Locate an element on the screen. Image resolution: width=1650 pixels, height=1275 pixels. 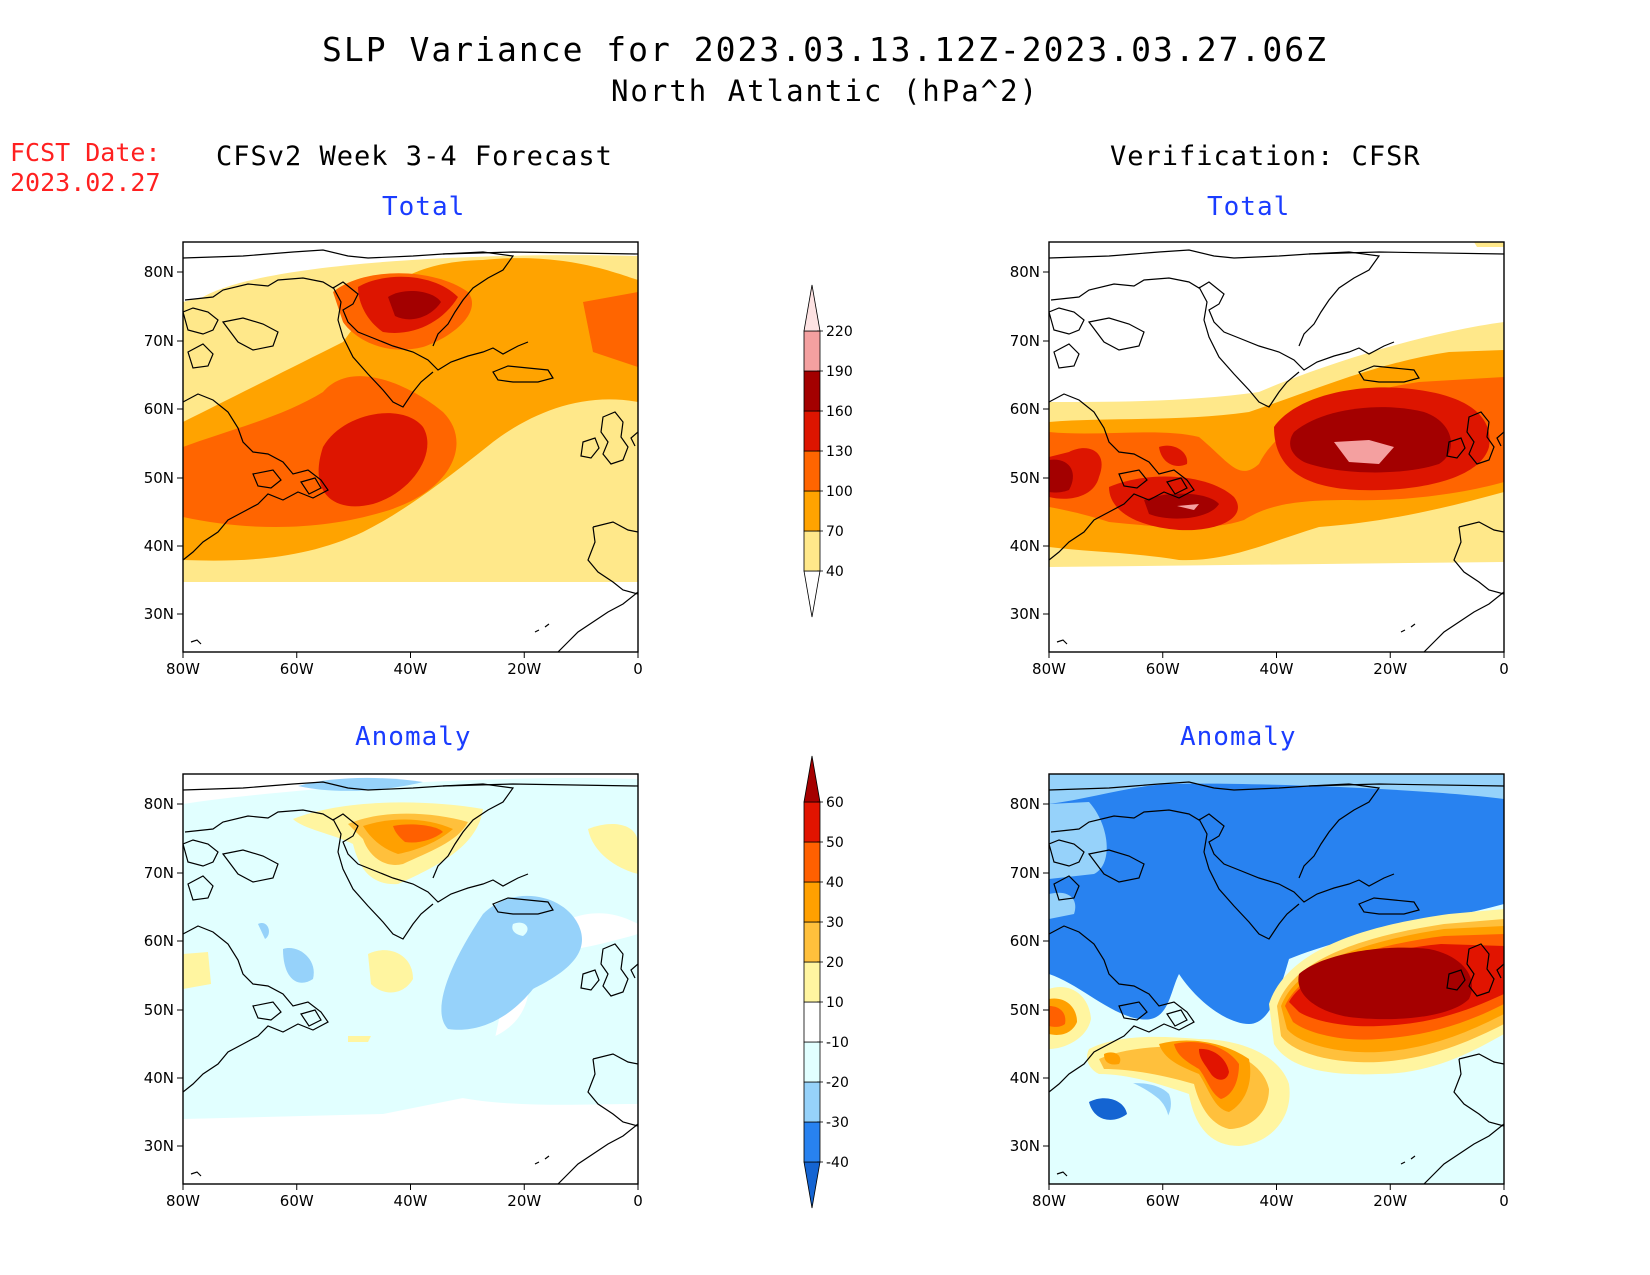
verification-column-title: Verification: CFSR is located at coordinates (1265, 156).